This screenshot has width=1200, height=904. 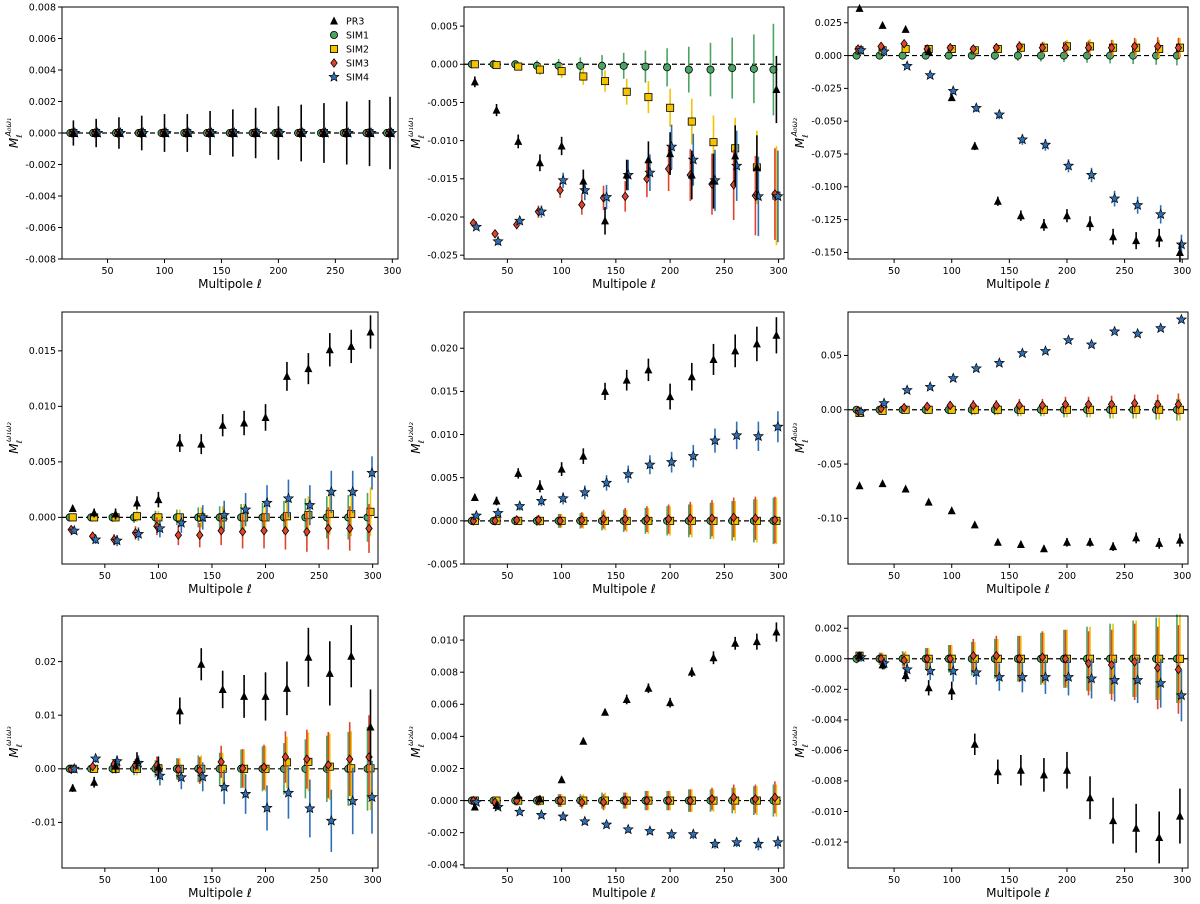 I want to click on y-axis-label-sup: ω₁ω₂, so click(x=8, y=431).